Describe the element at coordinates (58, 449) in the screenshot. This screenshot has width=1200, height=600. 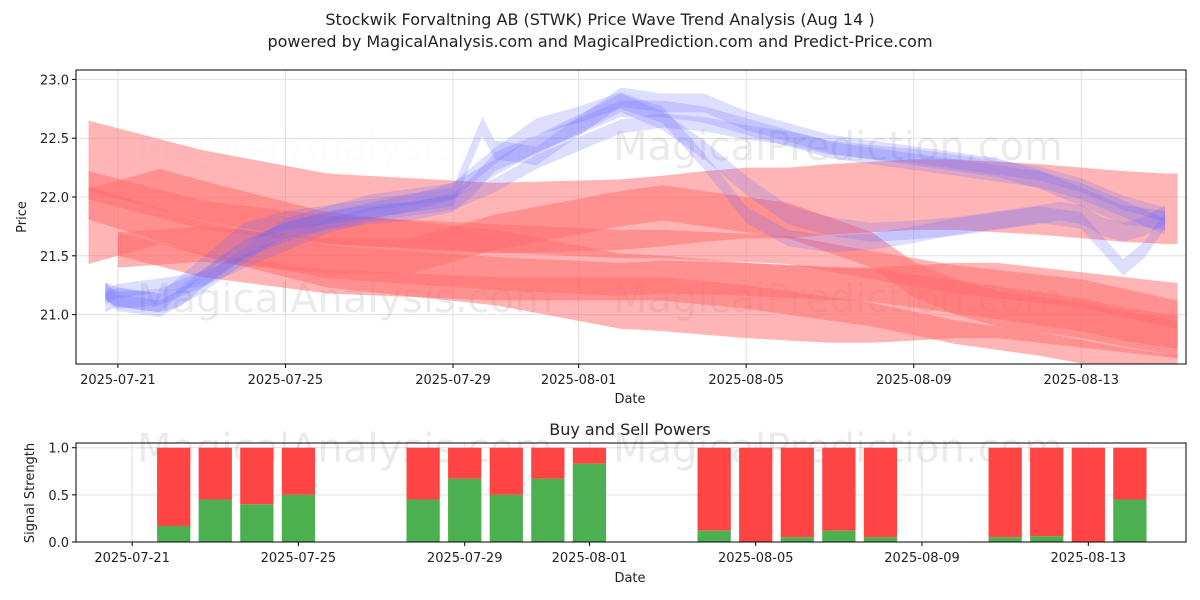
I see `signal-y-tick-label: 1.0` at that location.